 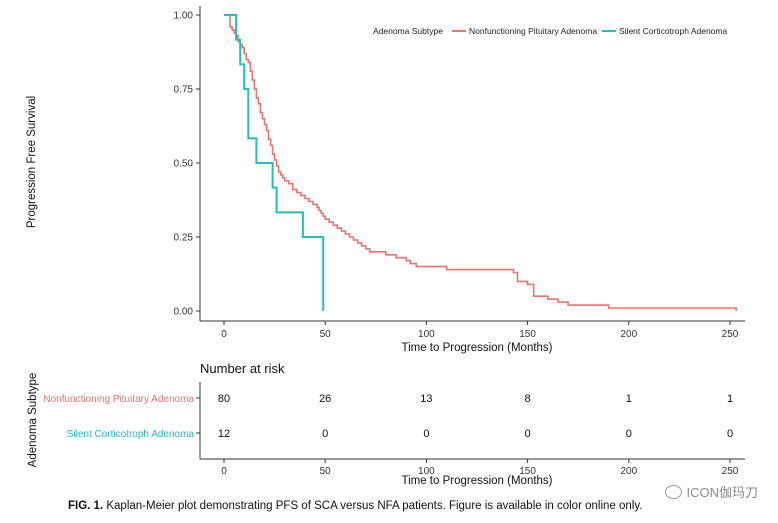 What do you see at coordinates (476, 348) in the screenshot?
I see `x-axis-label: Time to Progression (Months)` at bounding box center [476, 348].